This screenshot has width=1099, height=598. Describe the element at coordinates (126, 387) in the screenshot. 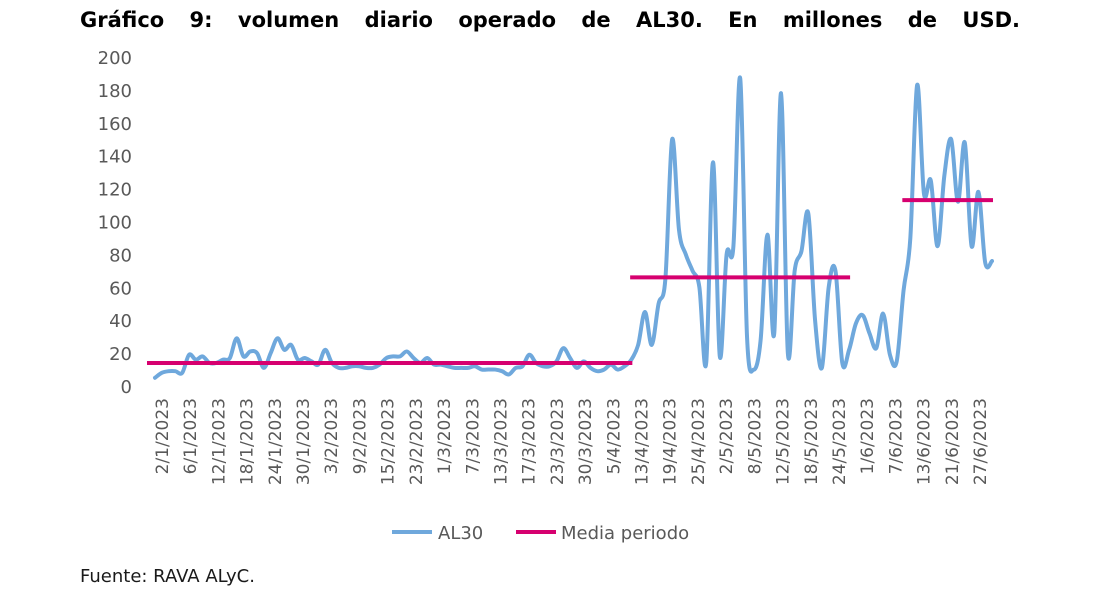

I see `y-tick-label: 0` at that location.